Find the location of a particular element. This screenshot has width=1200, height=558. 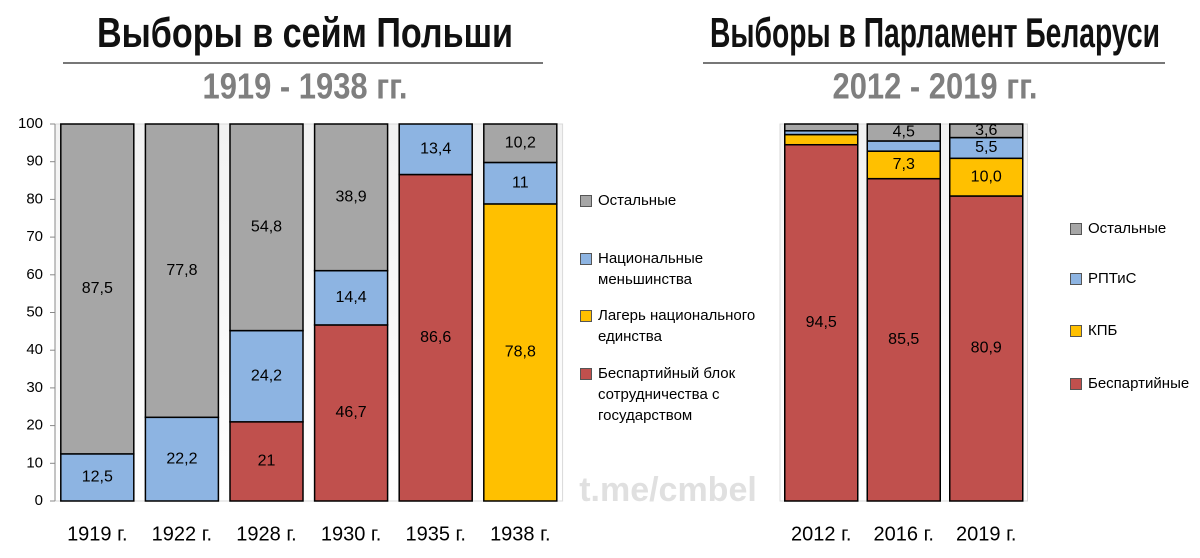

chart-title: Выборы в сейм Польши is located at coordinates (305, 32).